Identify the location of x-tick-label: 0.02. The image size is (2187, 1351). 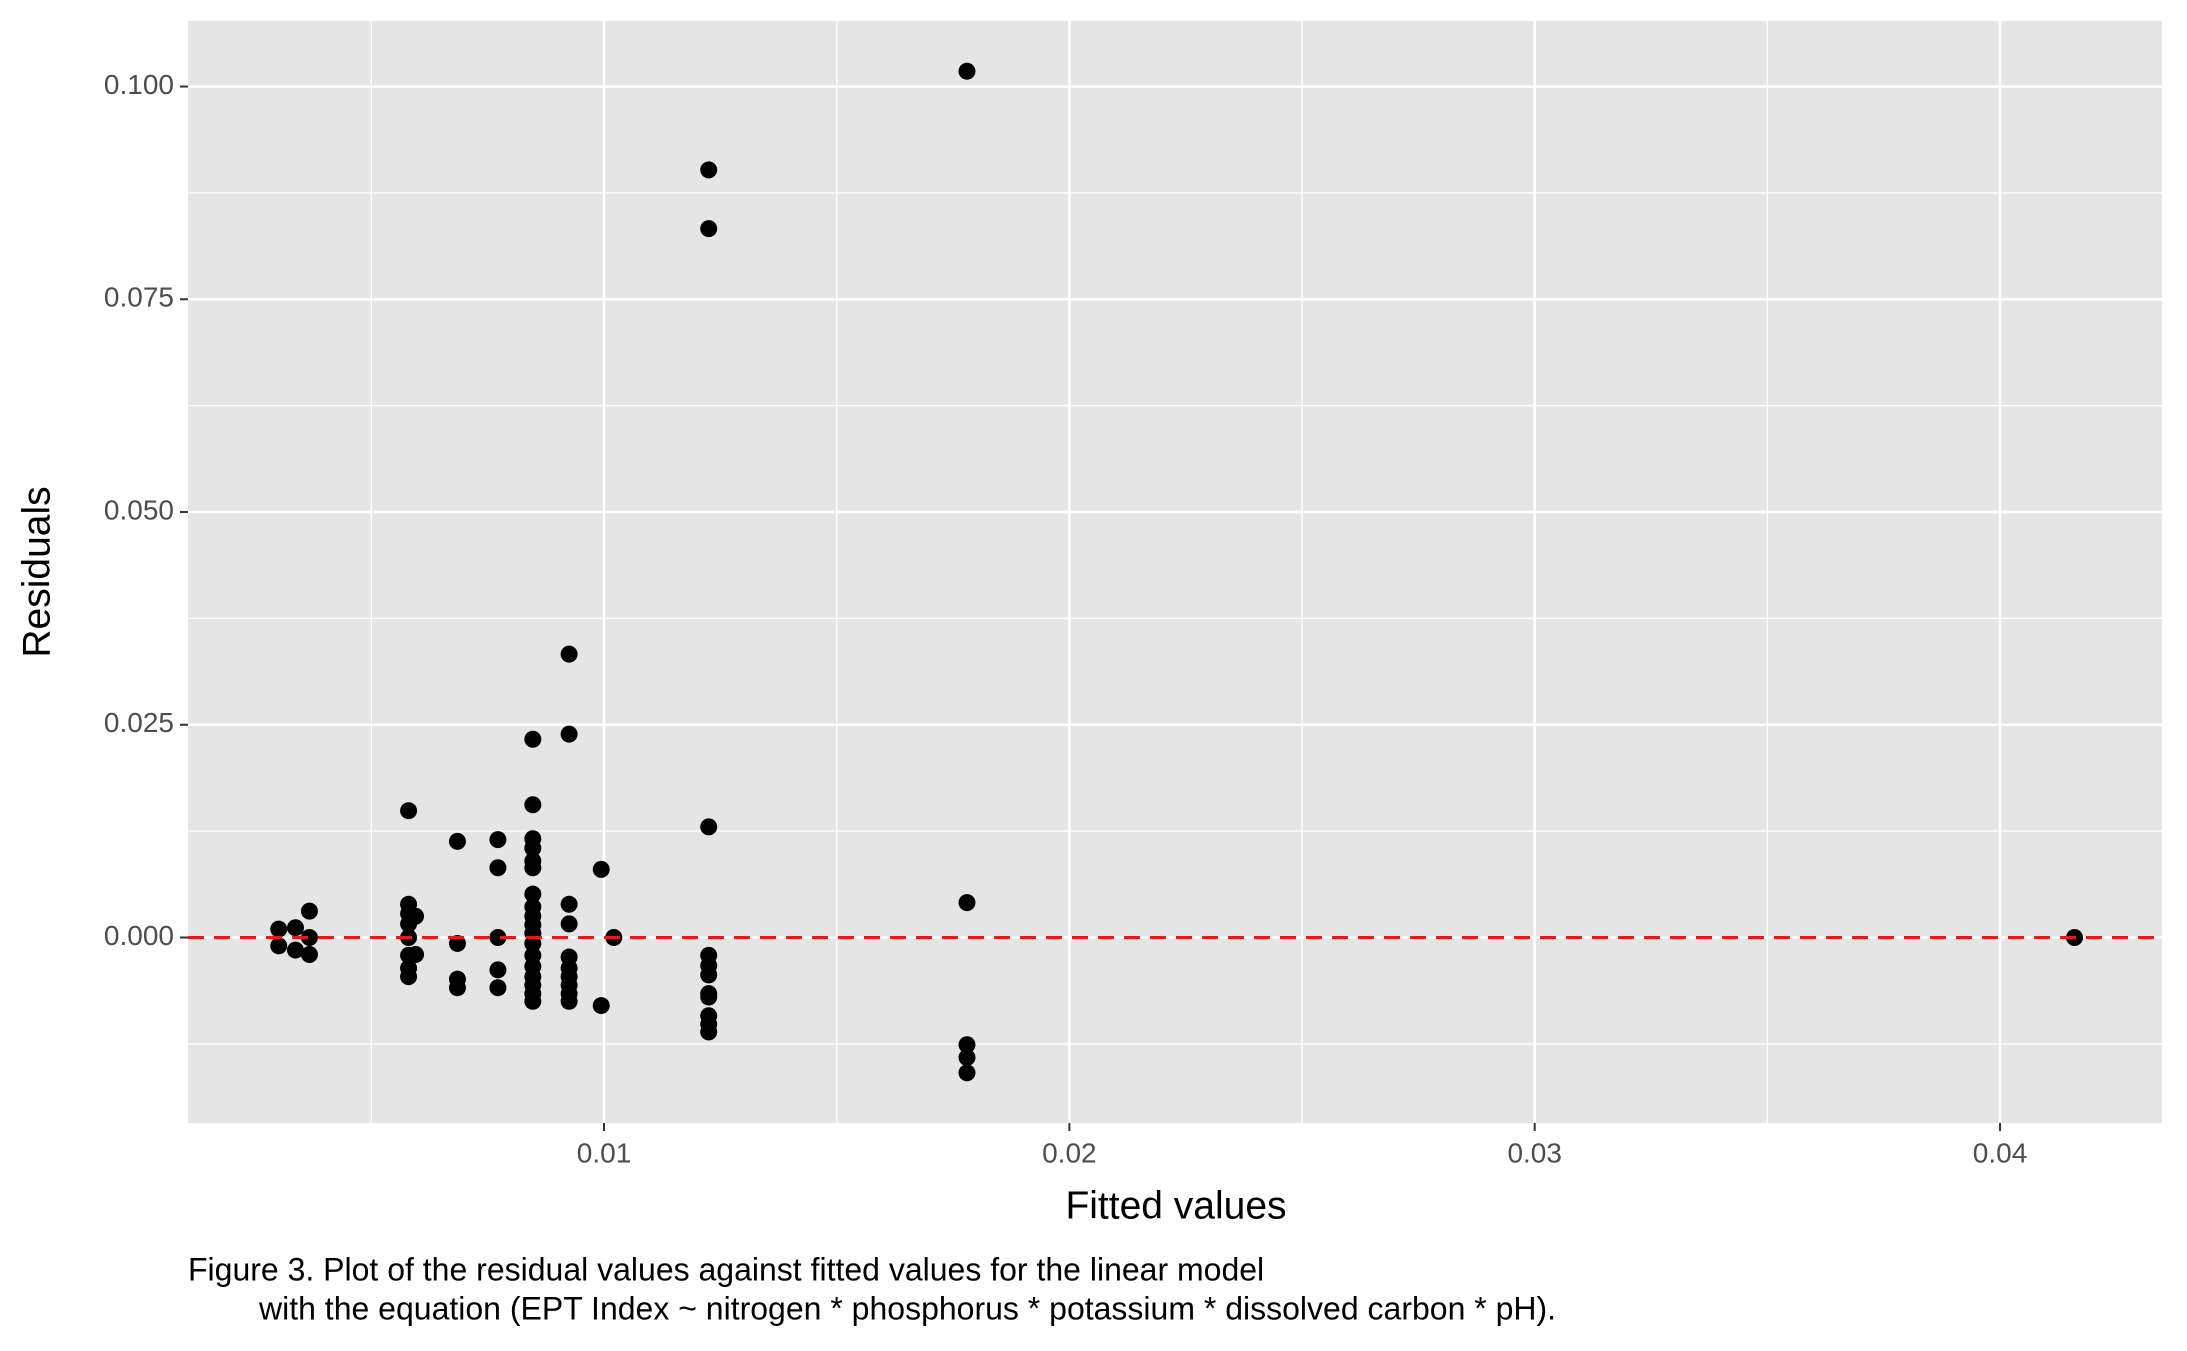
(1069, 1152).